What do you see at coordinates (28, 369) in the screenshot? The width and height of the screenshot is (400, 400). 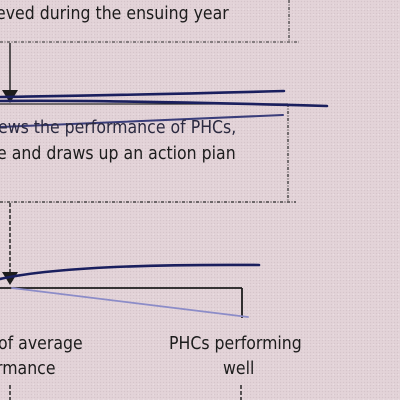 I see `outcome-left-line-2: rmance` at bounding box center [28, 369].